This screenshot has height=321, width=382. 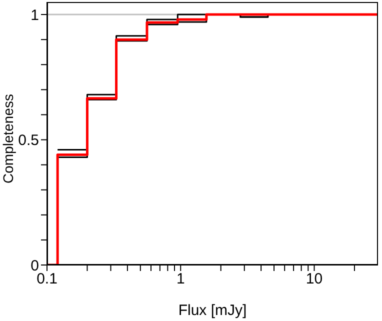 I want to click on x-tick-label: 10, so click(x=314, y=279).